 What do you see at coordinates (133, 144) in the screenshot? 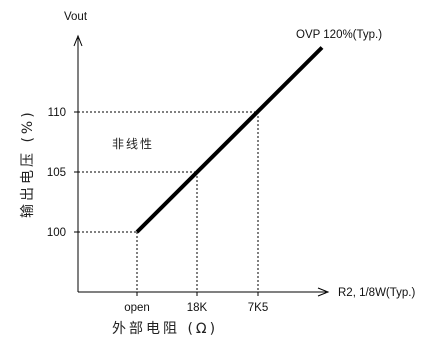
I see `nonlinear-annotation: 非线性` at bounding box center [133, 144].